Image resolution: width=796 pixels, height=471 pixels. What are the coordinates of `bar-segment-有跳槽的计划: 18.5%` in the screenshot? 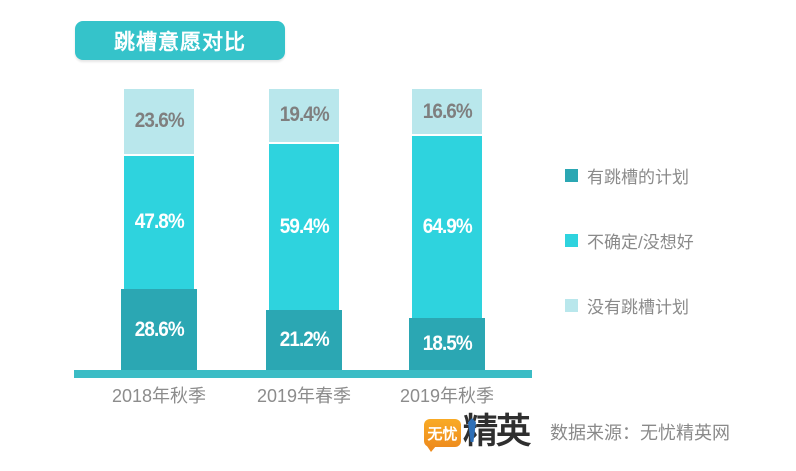 It's located at (447, 343).